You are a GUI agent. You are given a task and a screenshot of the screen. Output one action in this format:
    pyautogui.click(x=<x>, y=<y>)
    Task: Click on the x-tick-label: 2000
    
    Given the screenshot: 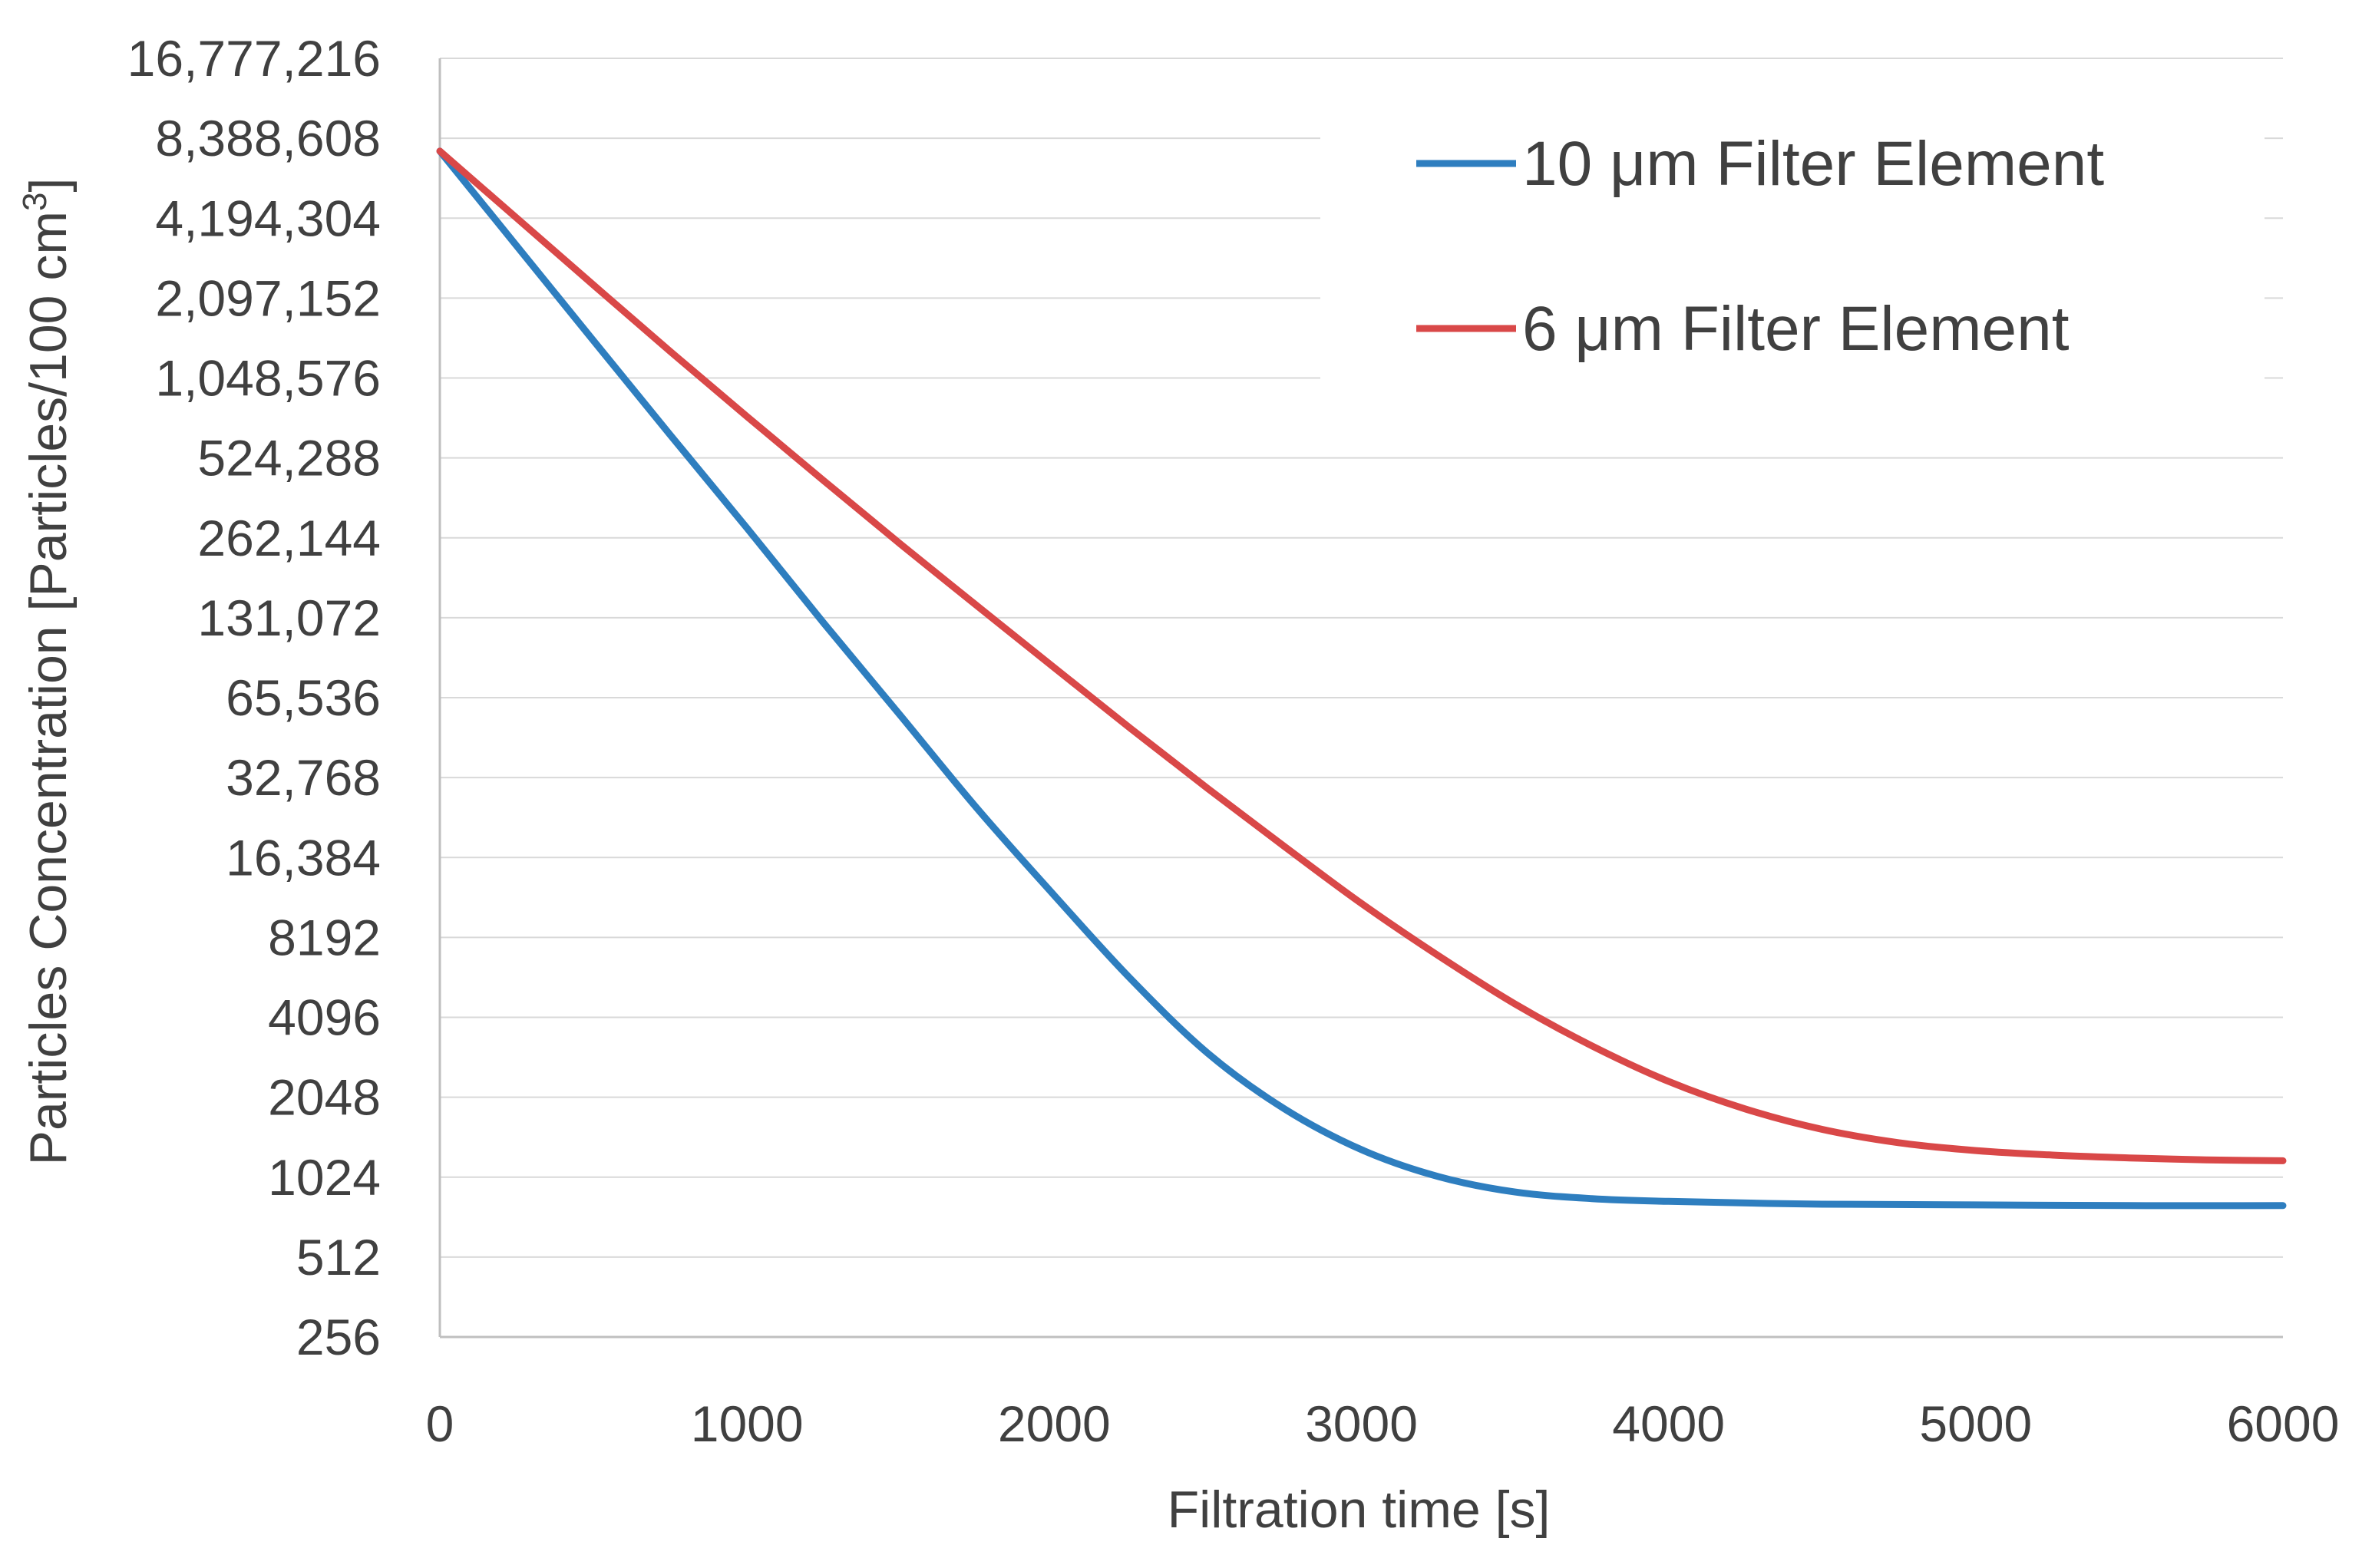 What is the action you would take?
    pyautogui.click(x=1054, y=1423)
    